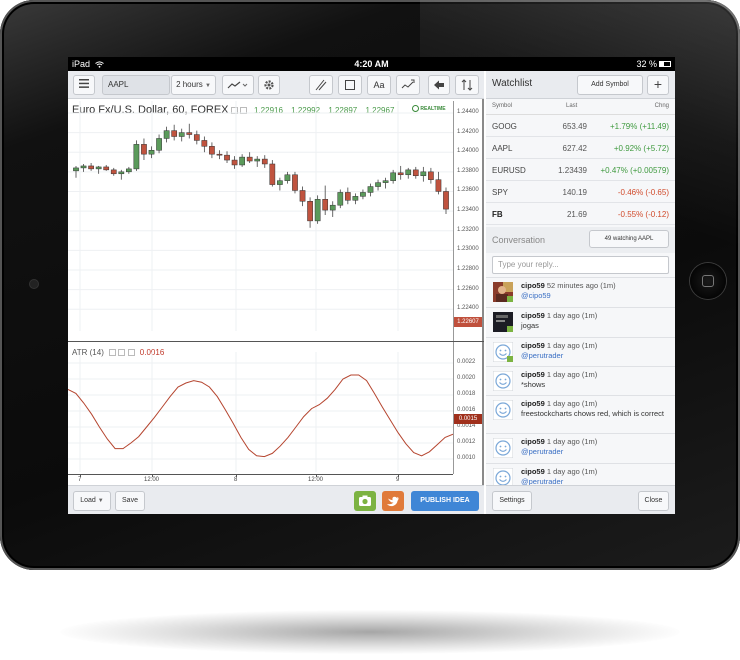 Image resolution: width=740 pixels, height=660 pixels. What do you see at coordinates (629, 239) in the screenshot?
I see `watching-count-button: 49 watching AAPL` at bounding box center [629, 239].